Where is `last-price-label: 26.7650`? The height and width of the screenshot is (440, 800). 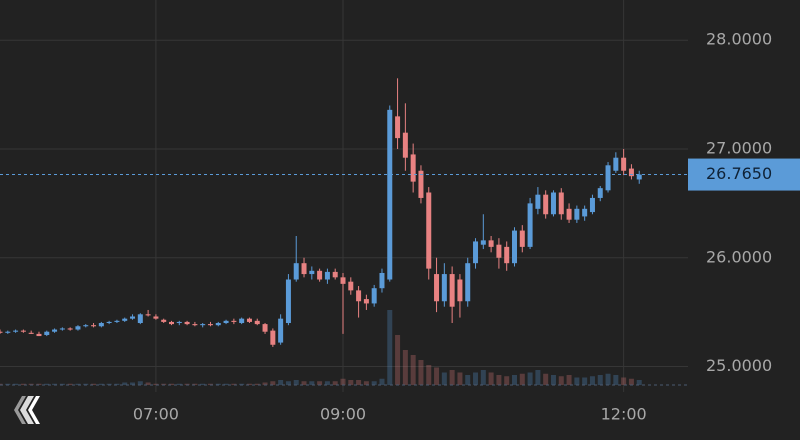
last-price-label: 26.7650 is located at coordinates (739, 173).